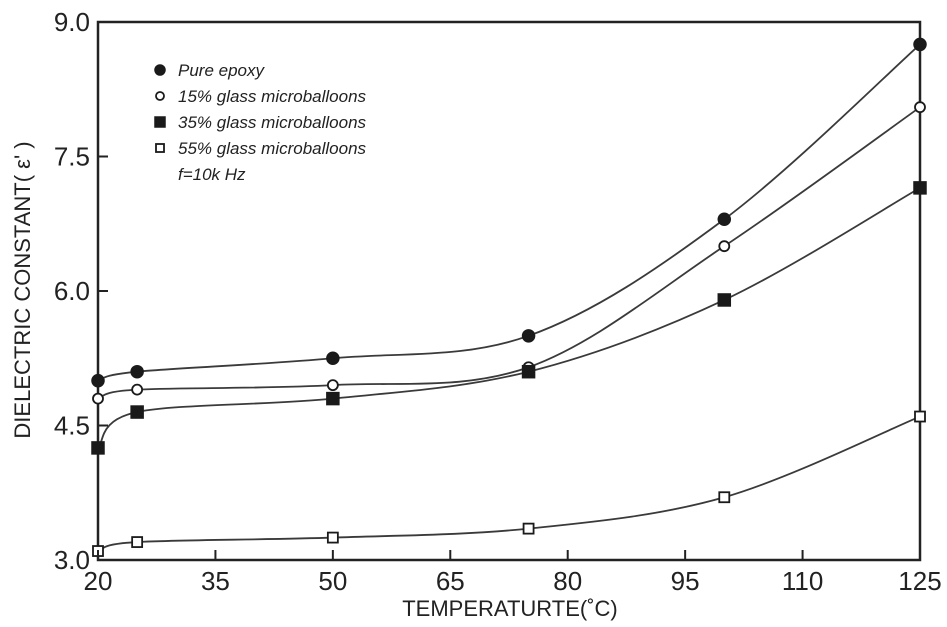  What do you see at coordinates (72, 426) in the screenshot?
I see `y-tick-label: 4.5` at bounding box center [72, 426].